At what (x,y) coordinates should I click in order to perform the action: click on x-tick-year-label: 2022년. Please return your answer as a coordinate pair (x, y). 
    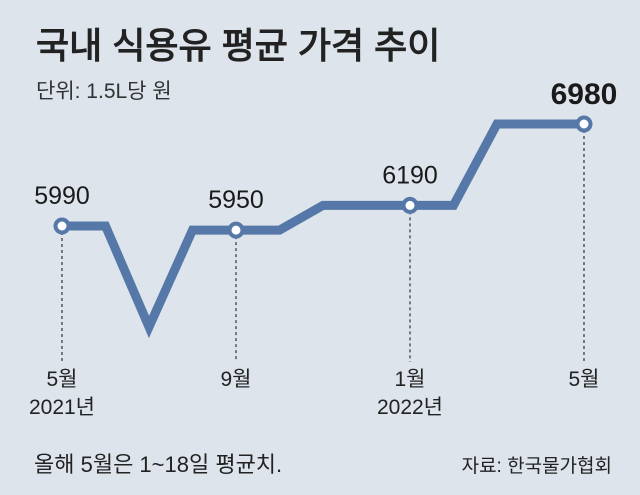
    Looking at the image, I should click on (410, 407).